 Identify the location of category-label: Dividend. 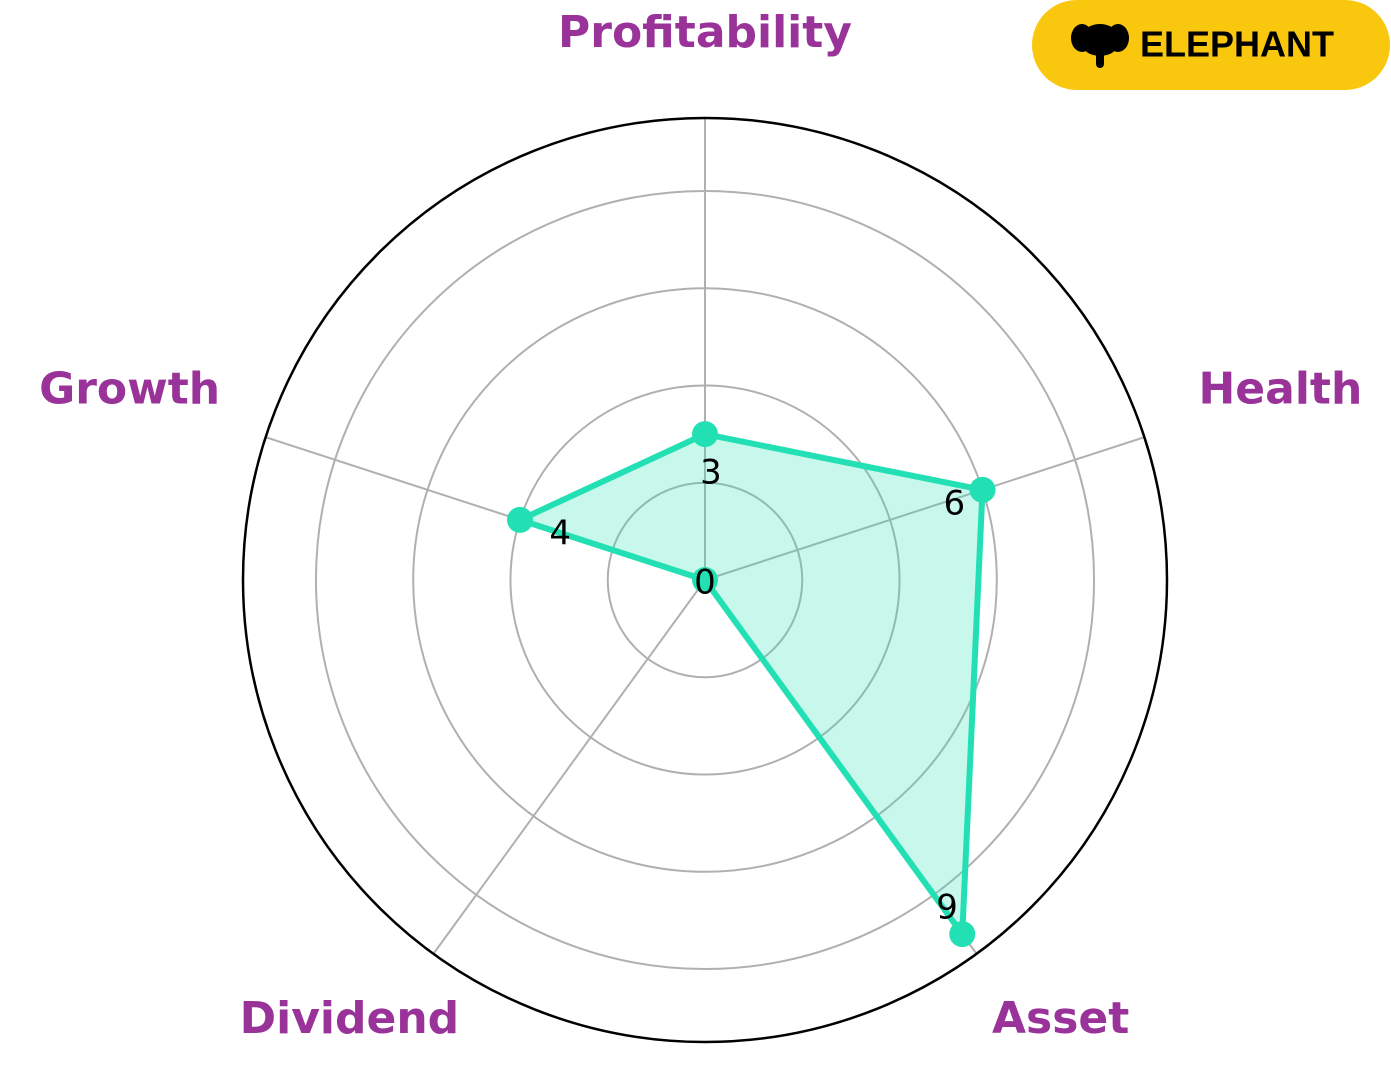
(350, 1018).